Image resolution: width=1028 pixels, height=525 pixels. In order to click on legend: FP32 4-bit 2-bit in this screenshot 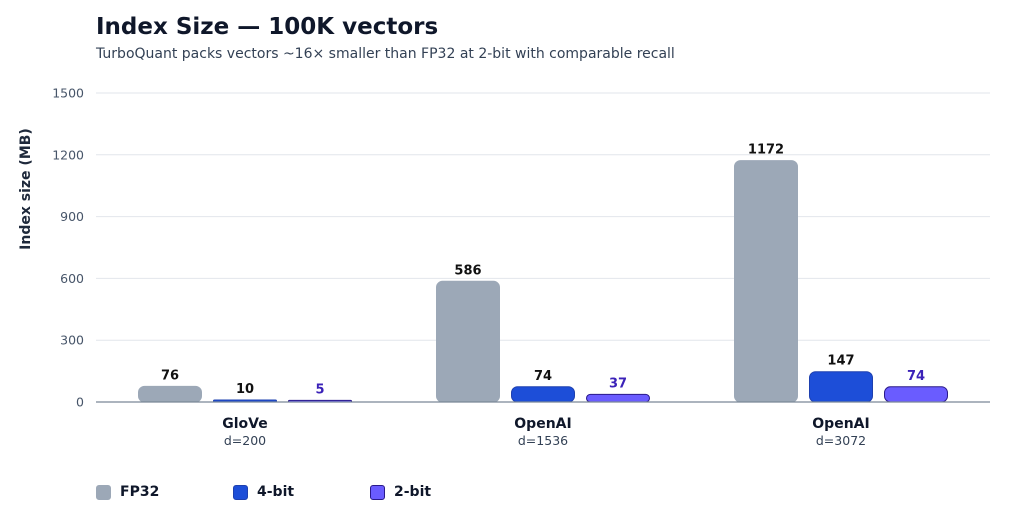, I will do `click(301, 492)`.